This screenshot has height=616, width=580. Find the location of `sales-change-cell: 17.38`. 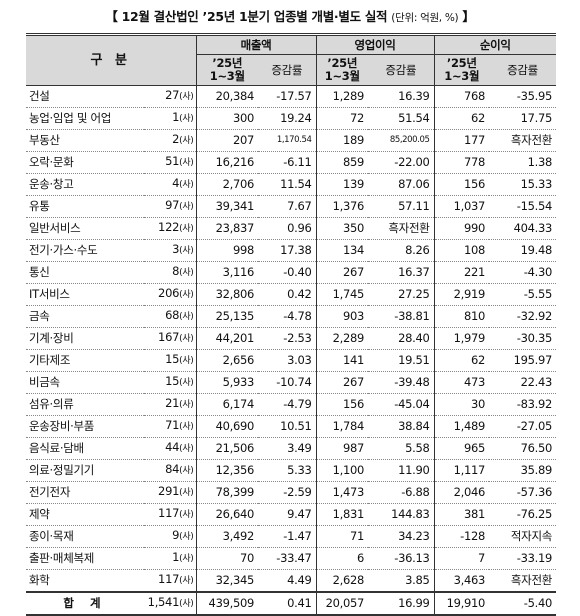

sales-change-cell: 17.38 is located at coordinates (287, 250).